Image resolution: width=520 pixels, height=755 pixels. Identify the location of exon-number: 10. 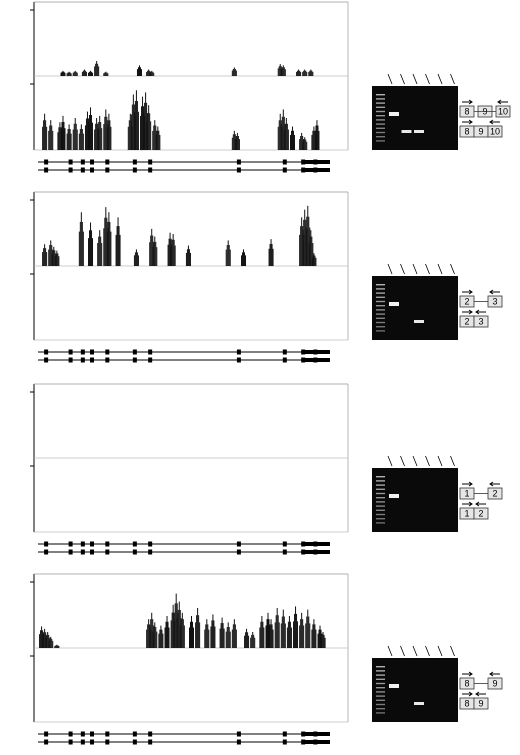
(495, 132).